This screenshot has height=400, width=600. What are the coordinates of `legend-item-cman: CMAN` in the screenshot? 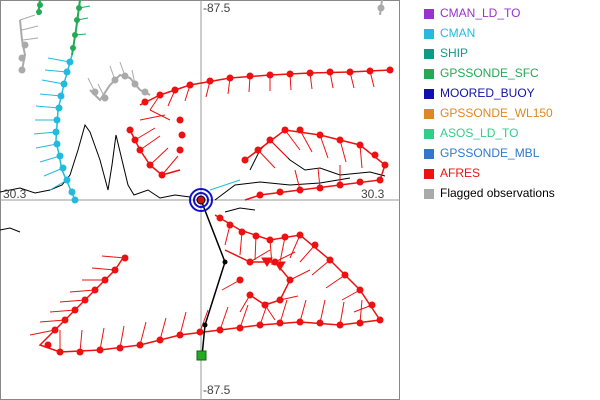 It's located at (508, 34).